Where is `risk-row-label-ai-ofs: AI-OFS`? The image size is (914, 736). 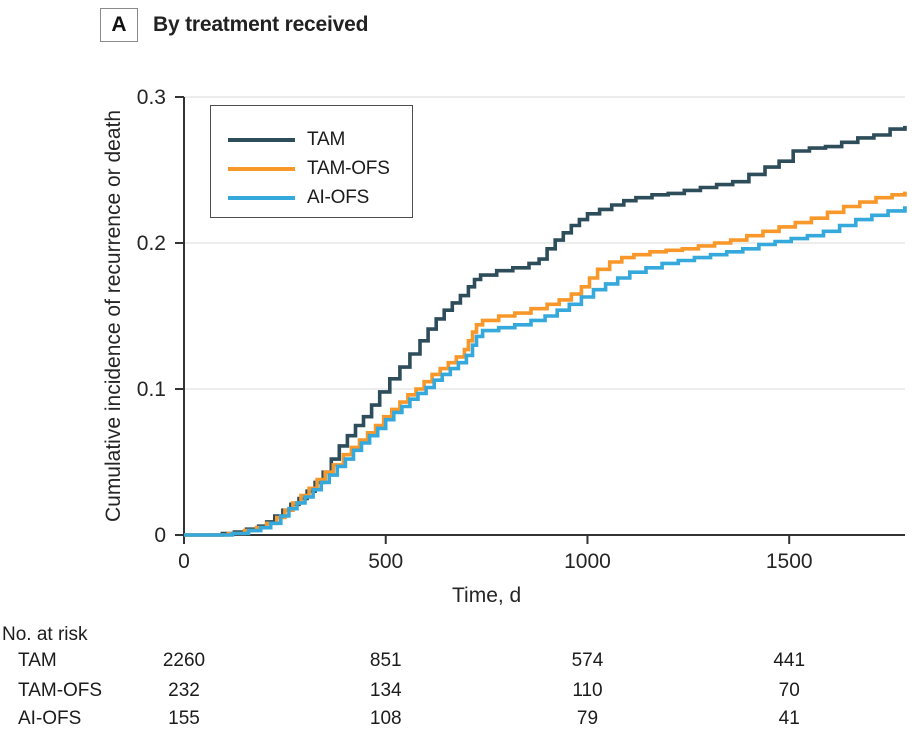 risk-row-label-ai-ofs: AI-OFS is located at coordinates (50, 718).